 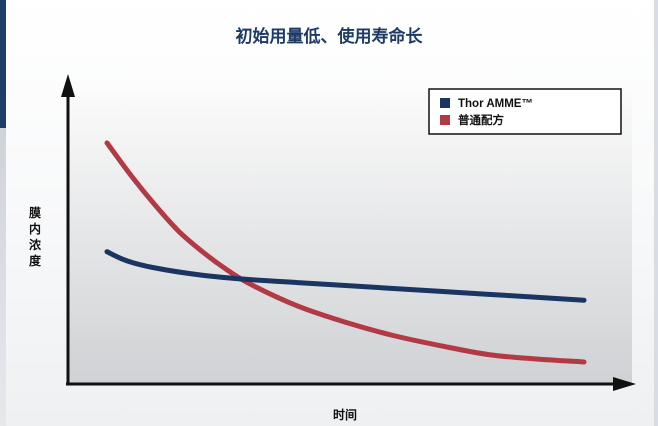 What do you see at coordinates (481, 120) in the screenshot?
I see `legend-label-common-formula: 普通配方` at bounding box center [481, 120].